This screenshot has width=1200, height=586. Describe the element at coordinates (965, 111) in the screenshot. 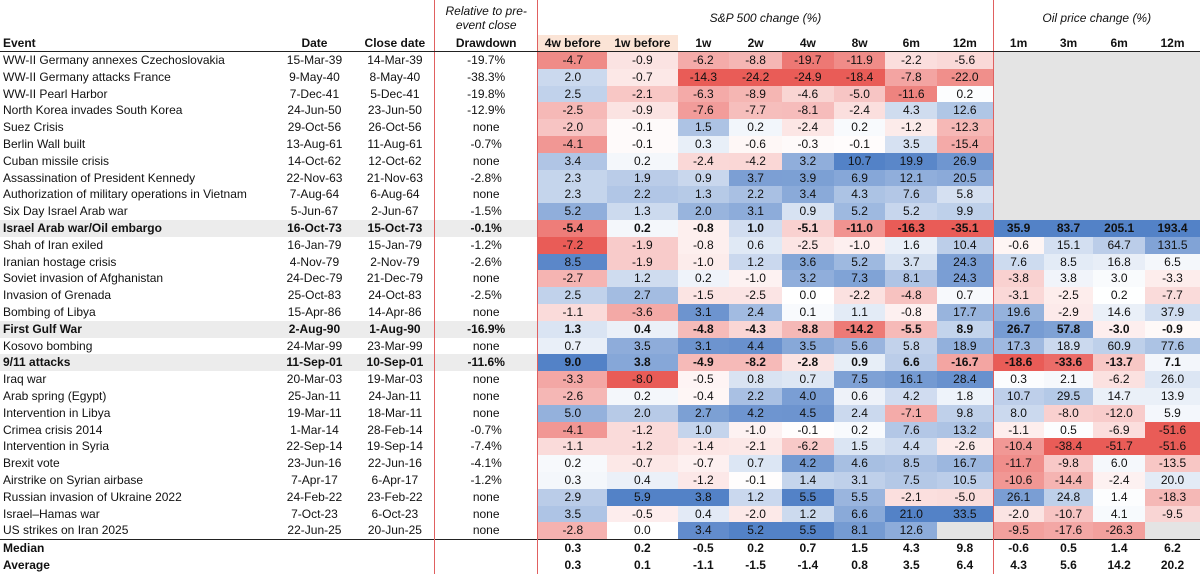

I see `sp500-change-cell: 12.6` at that location.